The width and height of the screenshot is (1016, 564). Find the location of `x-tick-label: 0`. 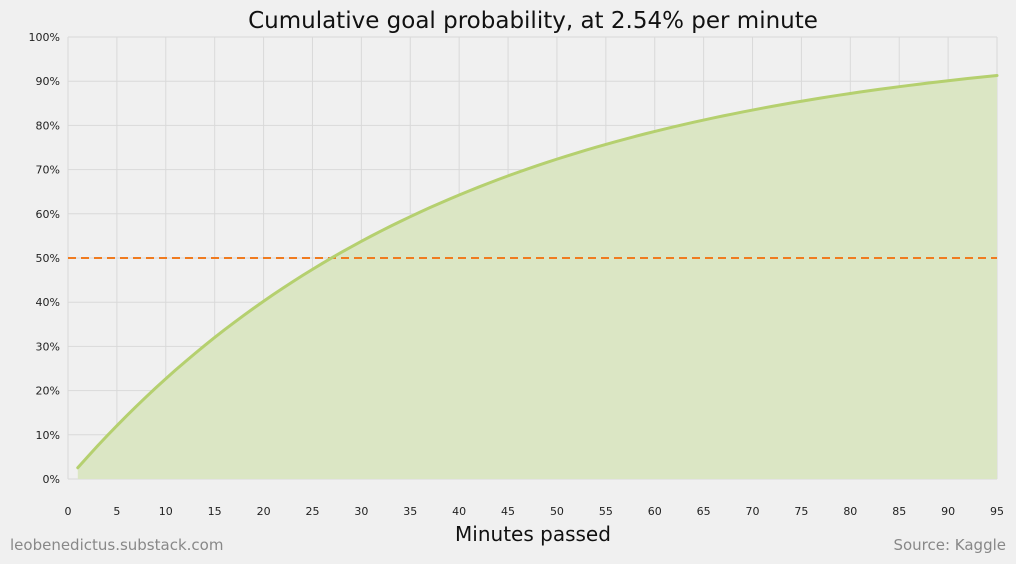

x-tick-label: 0 is located at coordinates (68, 511).